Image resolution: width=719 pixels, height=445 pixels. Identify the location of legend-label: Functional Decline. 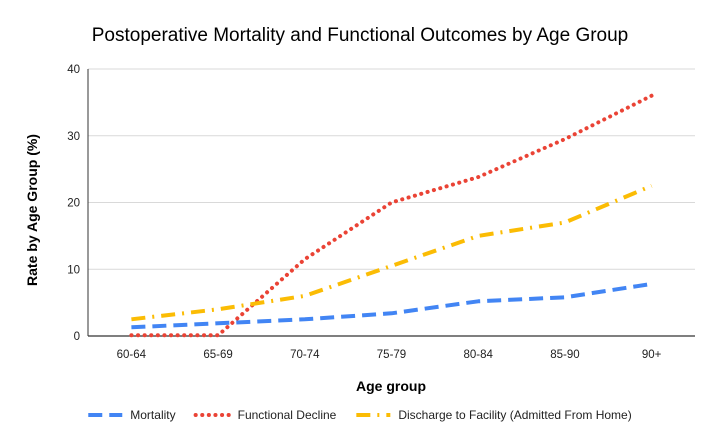
(287, 415).